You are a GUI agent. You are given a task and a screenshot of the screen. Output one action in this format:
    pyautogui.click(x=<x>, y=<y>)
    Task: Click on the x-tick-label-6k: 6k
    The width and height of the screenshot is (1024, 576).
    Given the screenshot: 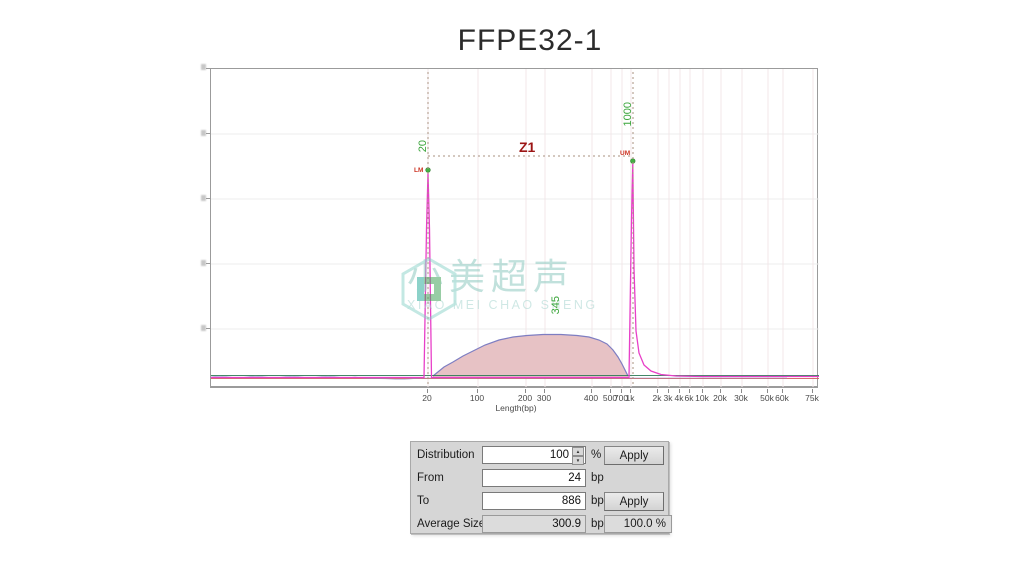 What is the action you would take?
    pyautogui.click(x=689, y=398)
    